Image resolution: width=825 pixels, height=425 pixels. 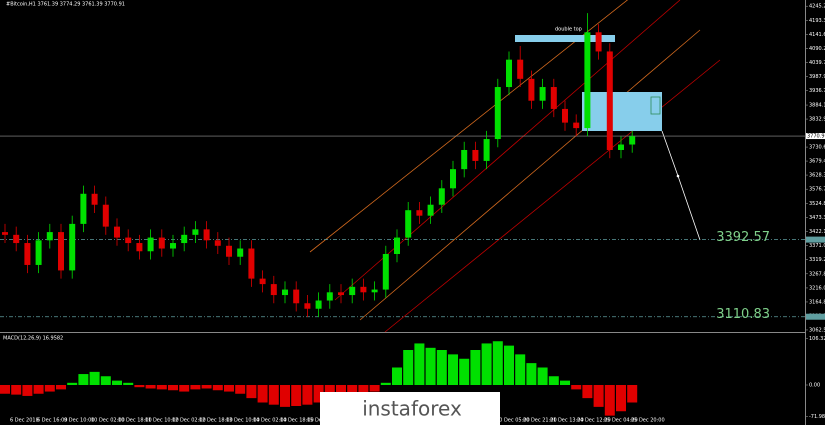 I want to click on watermark: instaforex, so click(x=412, y=409).